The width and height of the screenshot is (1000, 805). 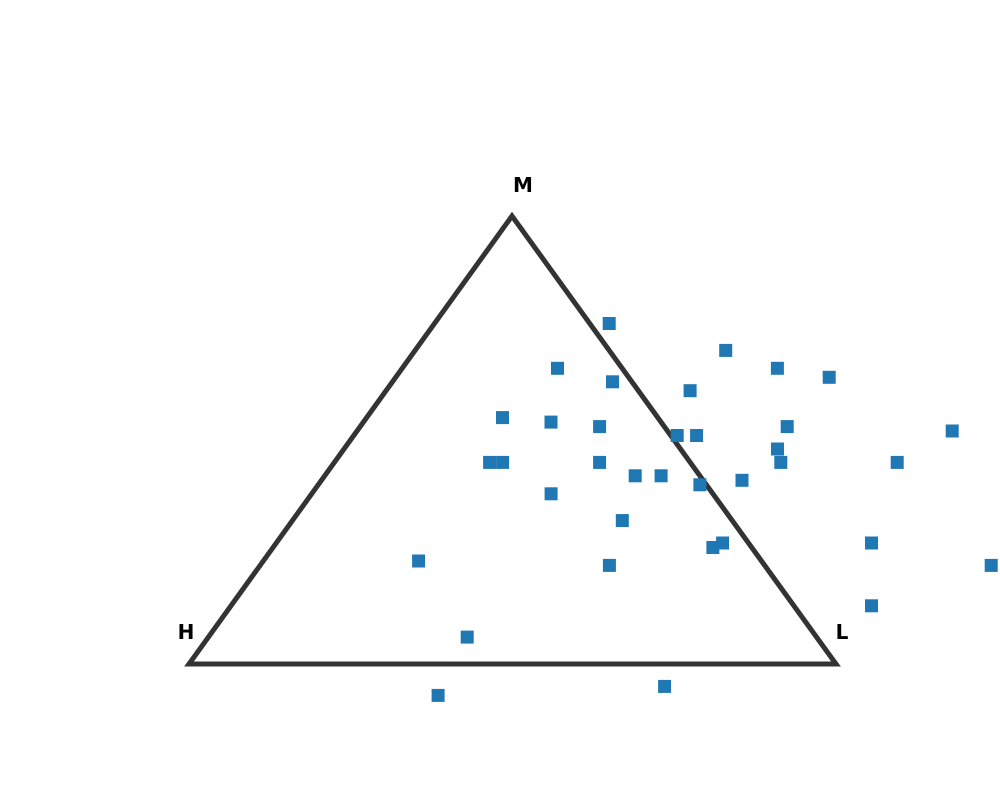 I want to click on vertex-label-h: H, so click(x=186, y=632).